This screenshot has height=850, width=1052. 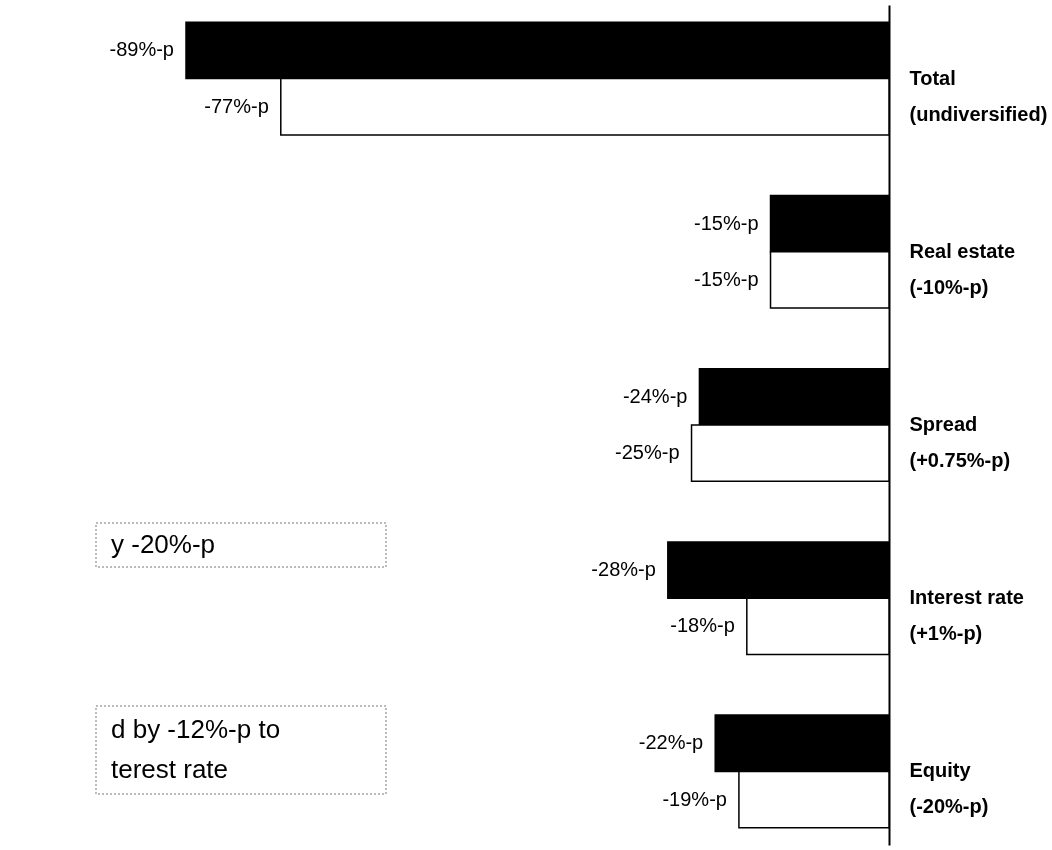 What do you see at coordinates (647, 452) in the screenshot?
I see `data-label: -25%-p` at bounding box center [647, 452].